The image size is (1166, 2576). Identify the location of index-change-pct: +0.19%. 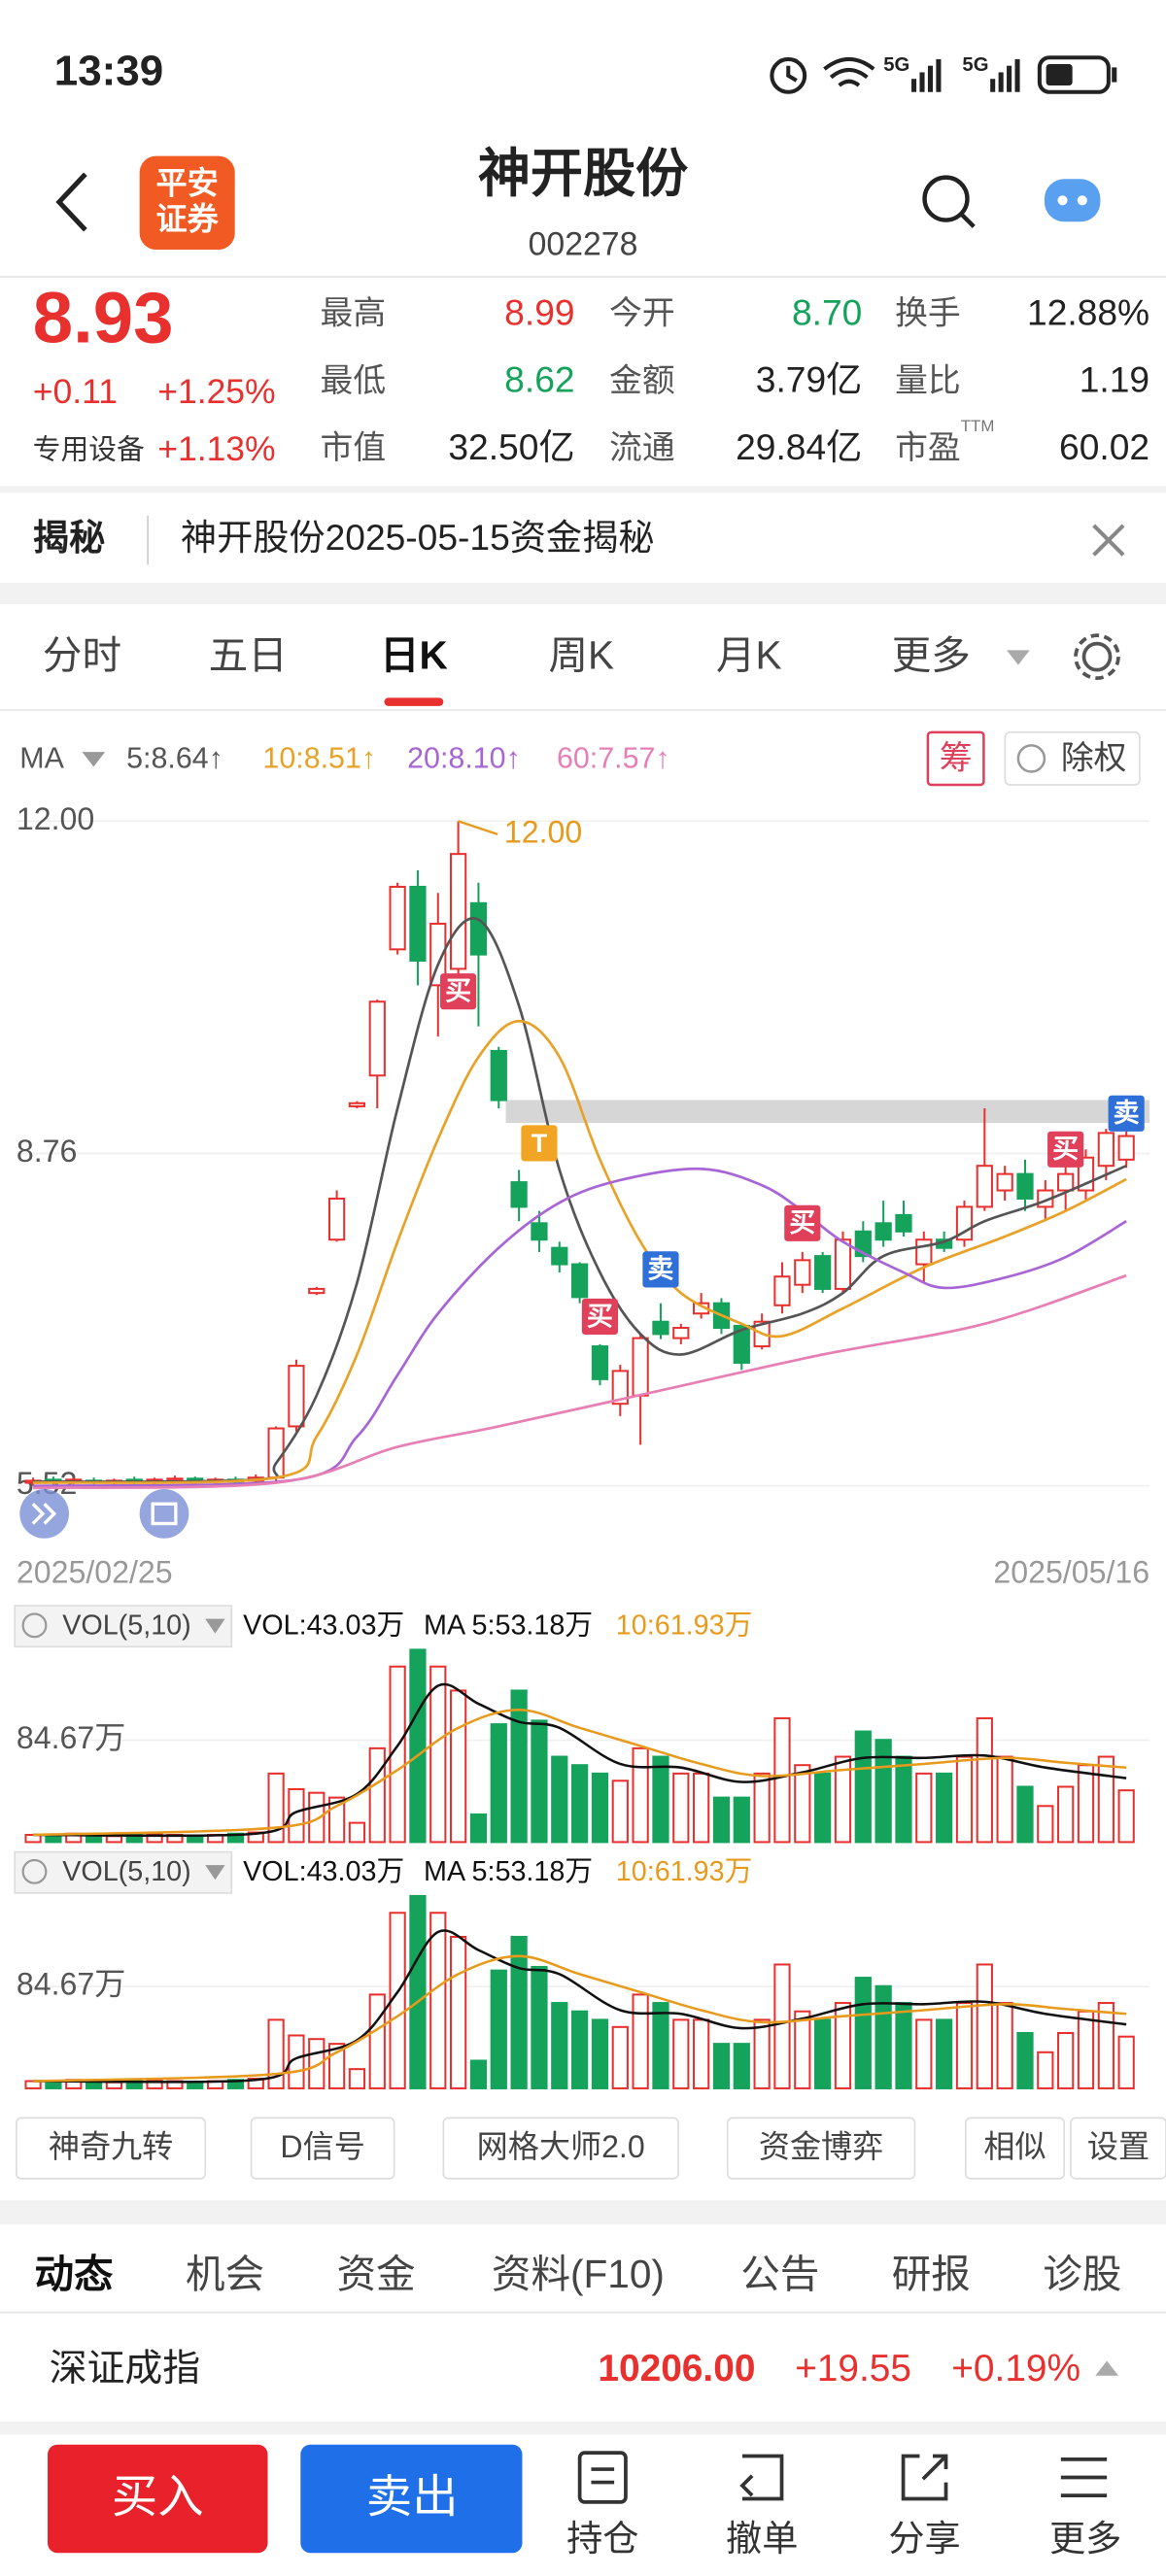
(1015, 2369).